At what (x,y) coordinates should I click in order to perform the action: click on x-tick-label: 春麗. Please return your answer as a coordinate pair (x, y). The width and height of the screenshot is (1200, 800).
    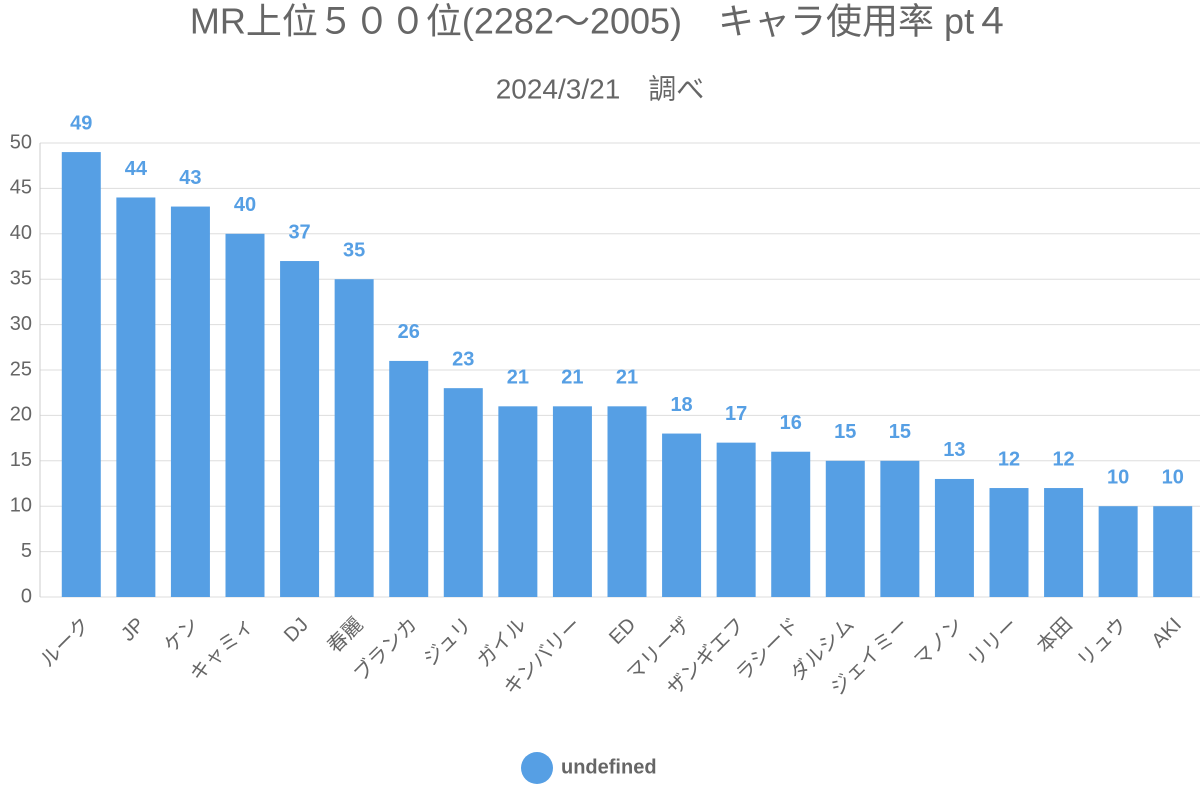
    Looking at the image, I should click on (345, 635).